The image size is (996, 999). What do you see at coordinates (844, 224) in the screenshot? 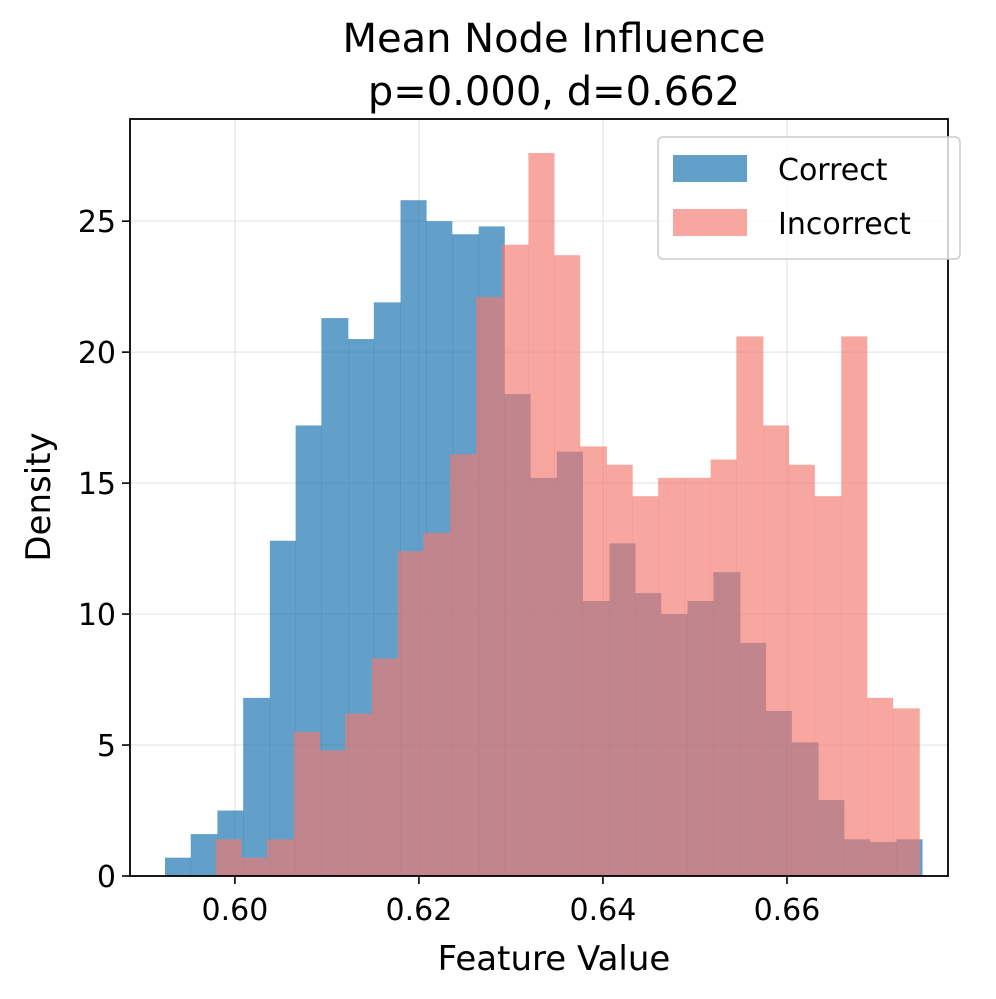
I see `legend-label-incorrect: Incorrect` at bounding box center [844, 224].